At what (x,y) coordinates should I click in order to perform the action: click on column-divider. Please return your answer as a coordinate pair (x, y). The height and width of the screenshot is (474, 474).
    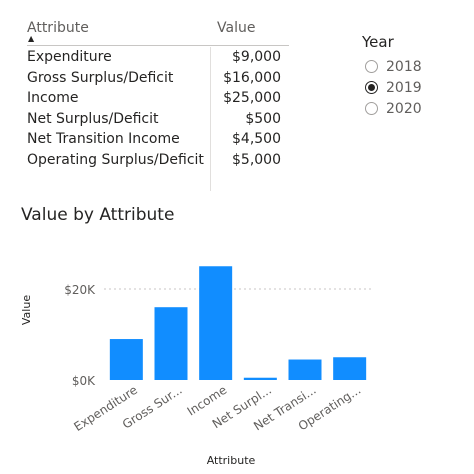
    Looking at the image, I should click on (210, 119).